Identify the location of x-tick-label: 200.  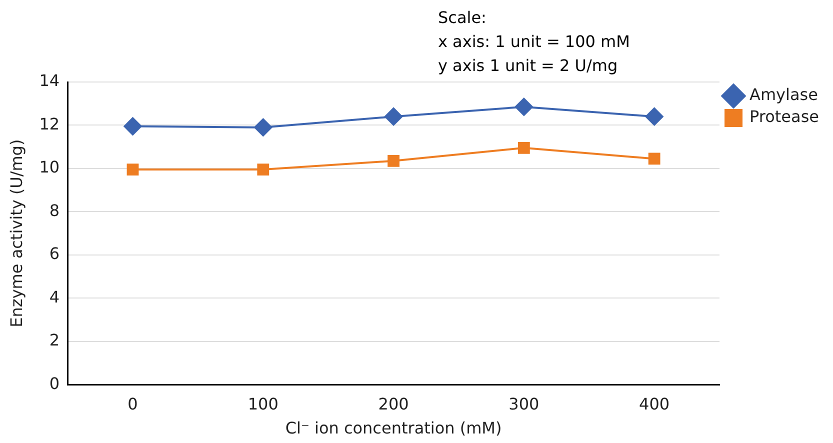
(393, 404).